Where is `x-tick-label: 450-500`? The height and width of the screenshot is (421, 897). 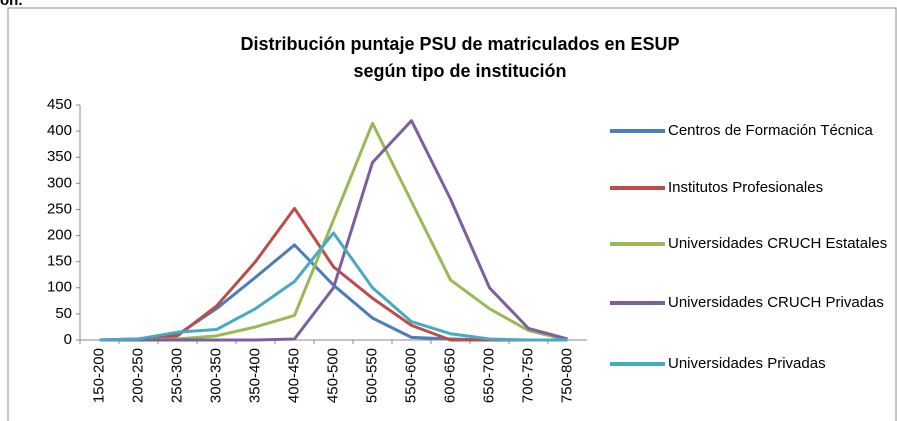 x-tick-label: 450-500 is located at coordinates (332, 375).